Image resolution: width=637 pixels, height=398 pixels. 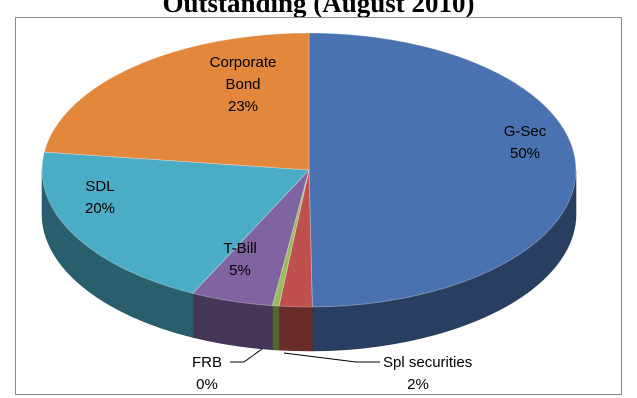 What do you see at coordinates (318, 9) in the screenshot?
I see `chart-title: Outstanding (August 2010)` at bounding box center [318, 9].